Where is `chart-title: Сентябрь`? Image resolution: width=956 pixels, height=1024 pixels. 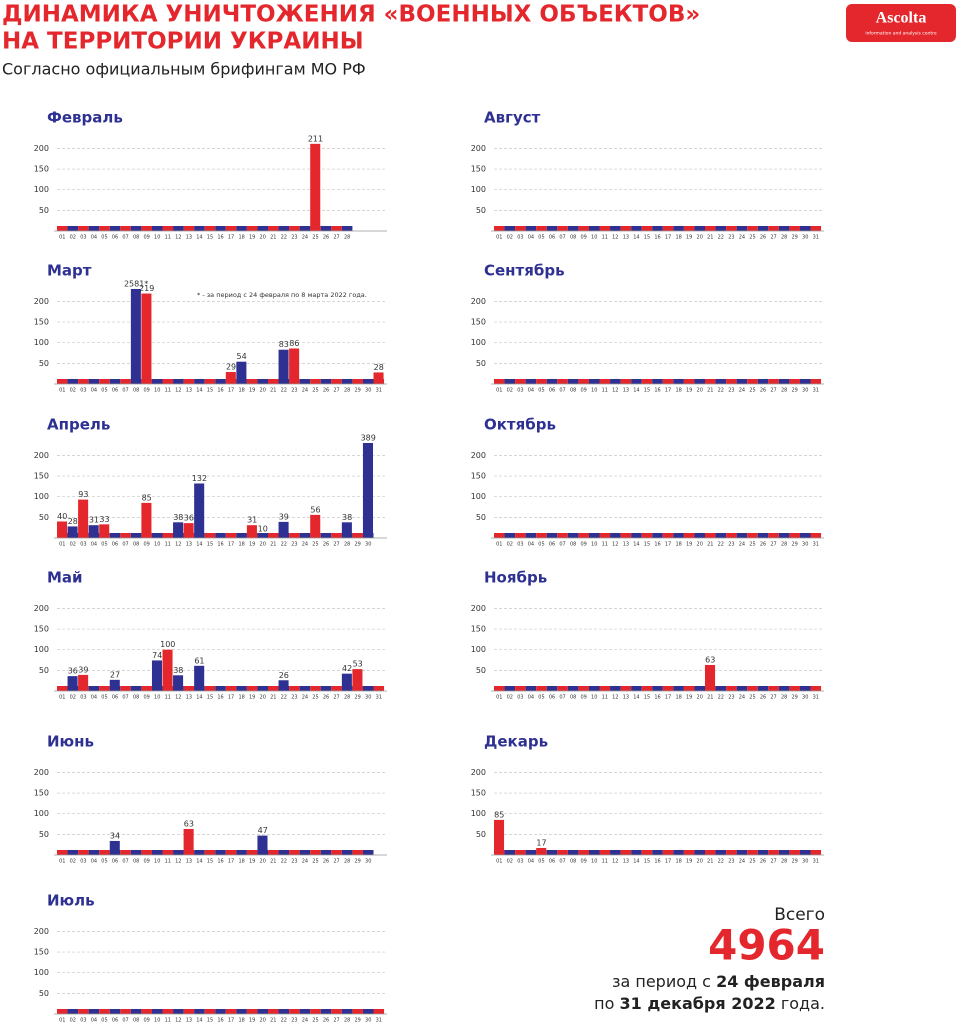 chart-title: Сентябрь is located at coordinates (524, 271).